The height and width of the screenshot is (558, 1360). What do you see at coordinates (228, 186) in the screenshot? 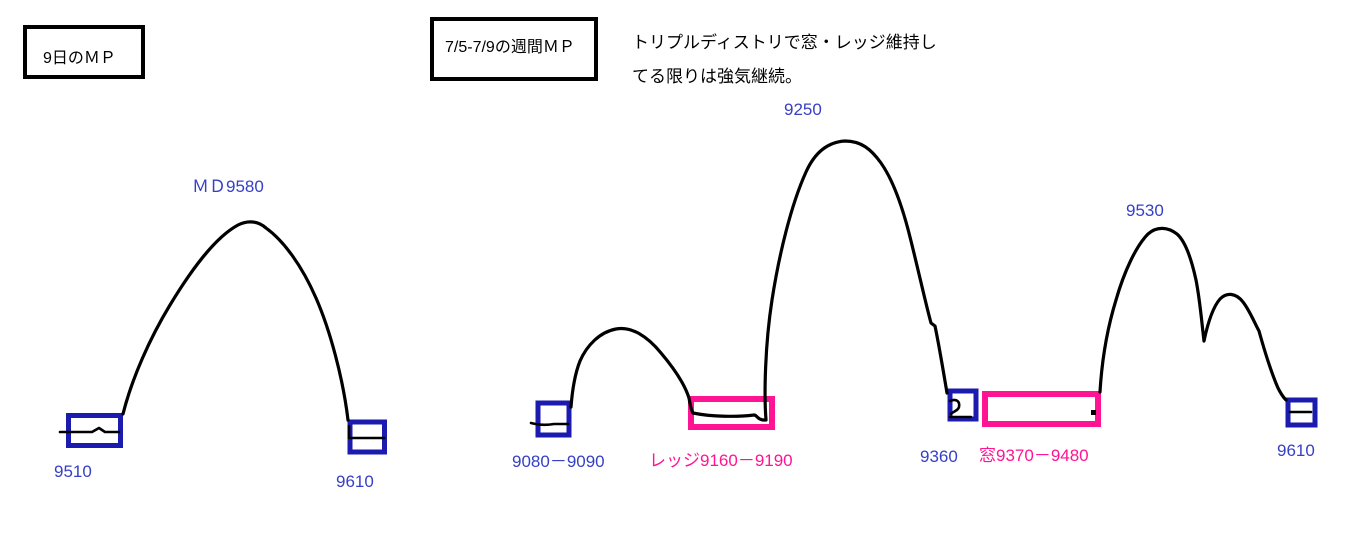
I see `daily-md-label: ＭＤ9580` at bounding box center [228, 186].